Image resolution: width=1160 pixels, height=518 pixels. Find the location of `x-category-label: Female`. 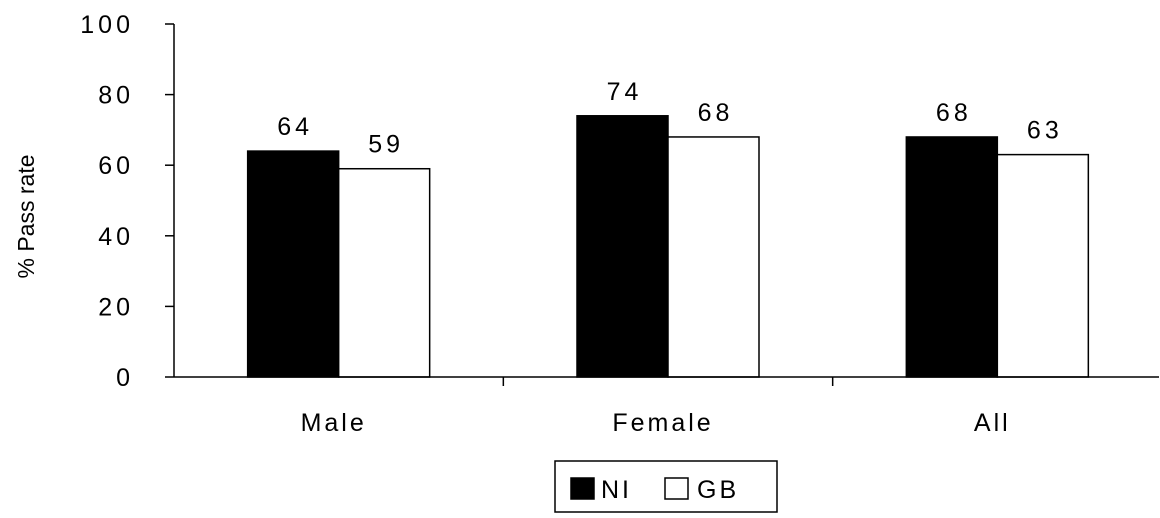

x-category-label: Female is located at coordinates (662, 423).